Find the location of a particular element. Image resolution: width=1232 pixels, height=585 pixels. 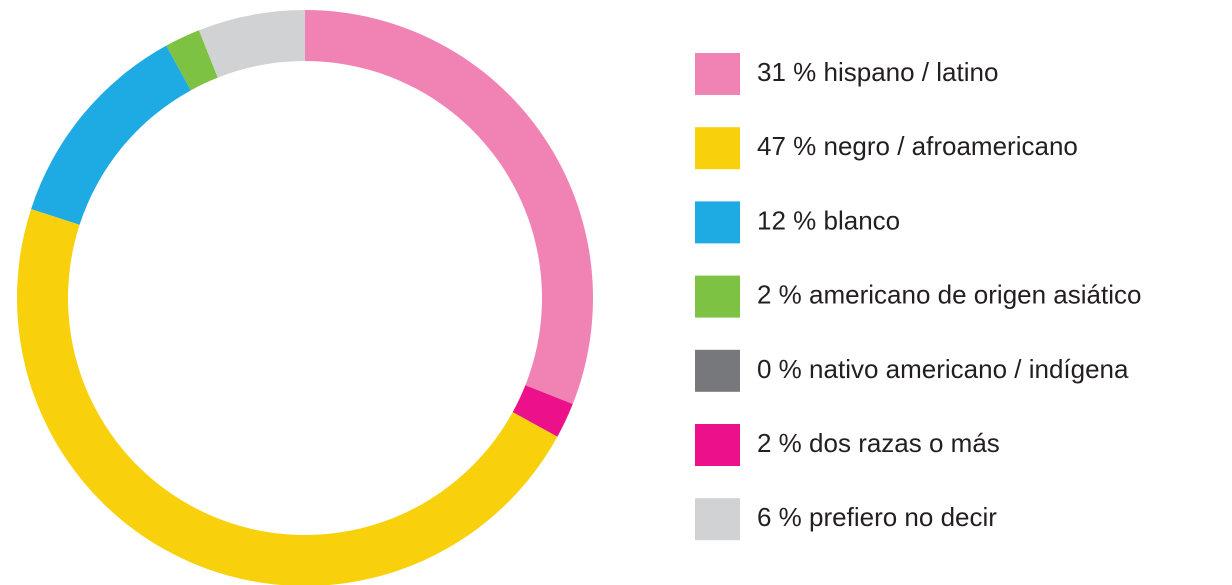

legend-label: 31 % hispano / latino is located at coordinates (877, 72).